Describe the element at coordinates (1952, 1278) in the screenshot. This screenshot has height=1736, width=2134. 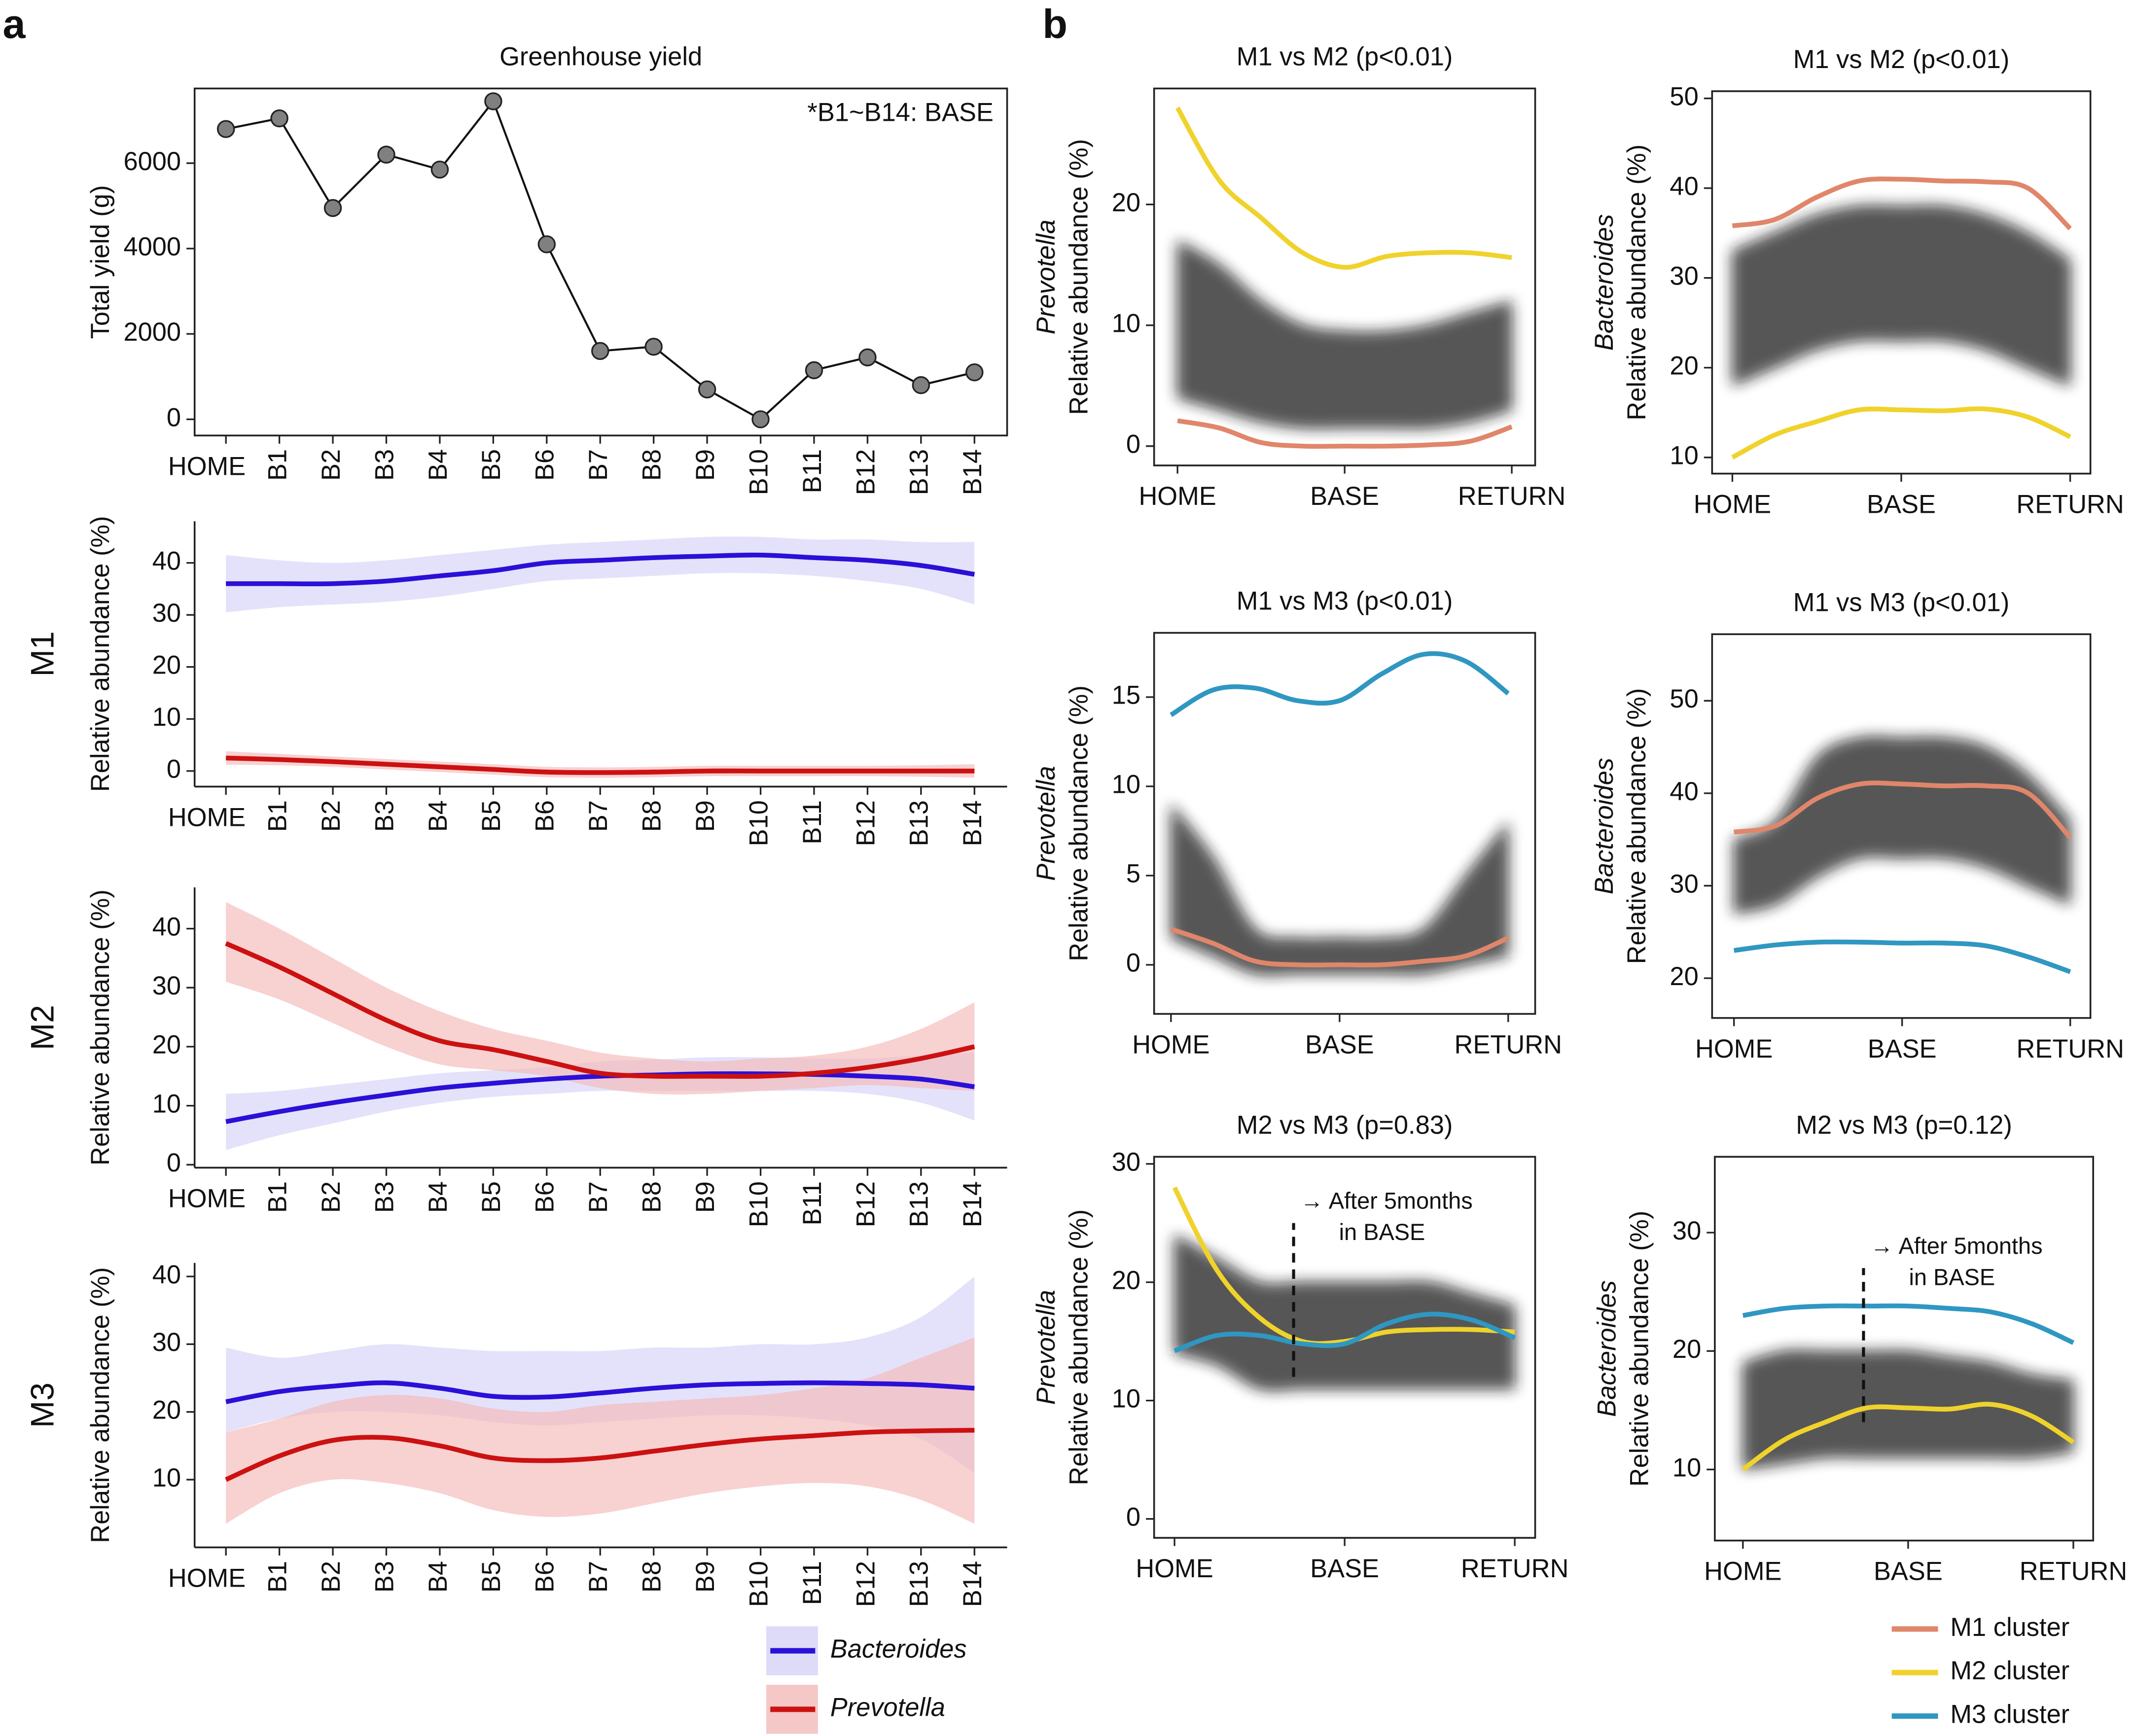
I see `annotation: in BASE` at that location.